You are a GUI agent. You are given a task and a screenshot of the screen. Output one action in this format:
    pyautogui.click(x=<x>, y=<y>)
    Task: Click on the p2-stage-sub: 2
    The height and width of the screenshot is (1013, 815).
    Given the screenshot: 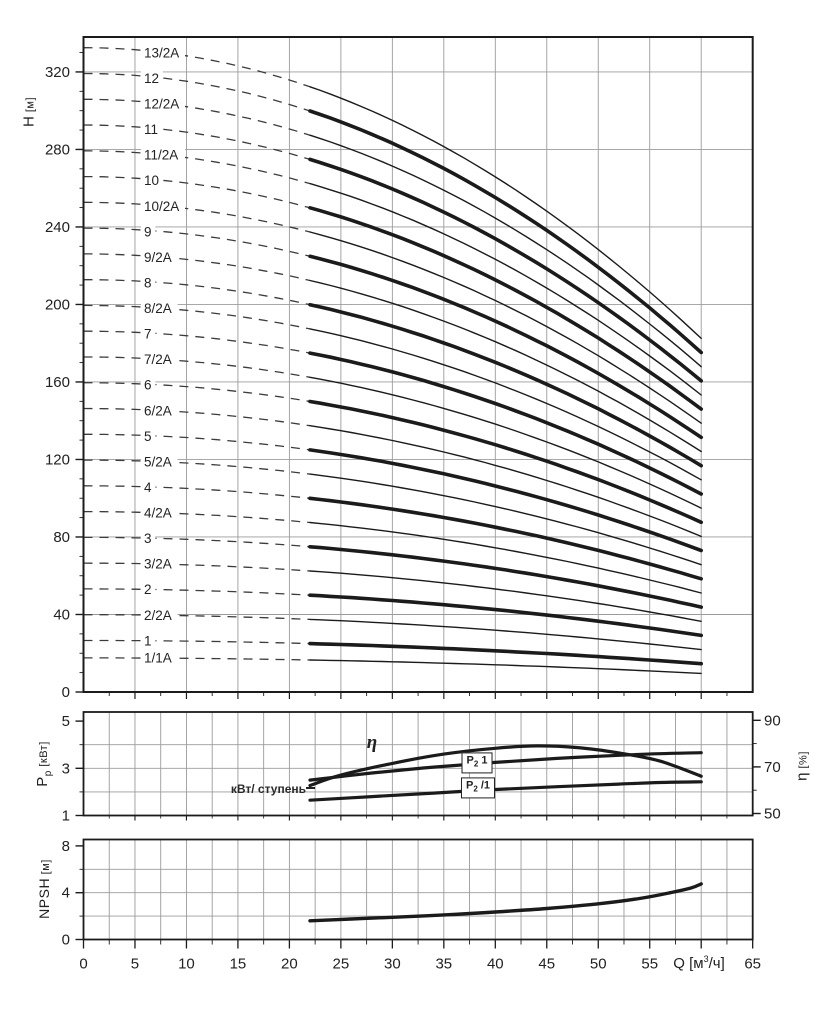 What is the action you would take?
    pyautogui.click(x=475, y=789)
    